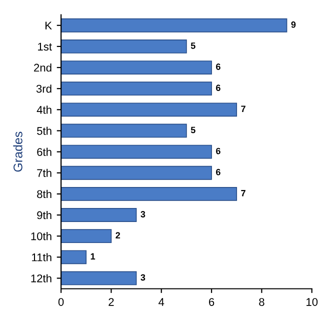  What do you see at coordinates (93, 256) in the screenshot?
I see `data-label: 1` at bounding box center [93, 256].